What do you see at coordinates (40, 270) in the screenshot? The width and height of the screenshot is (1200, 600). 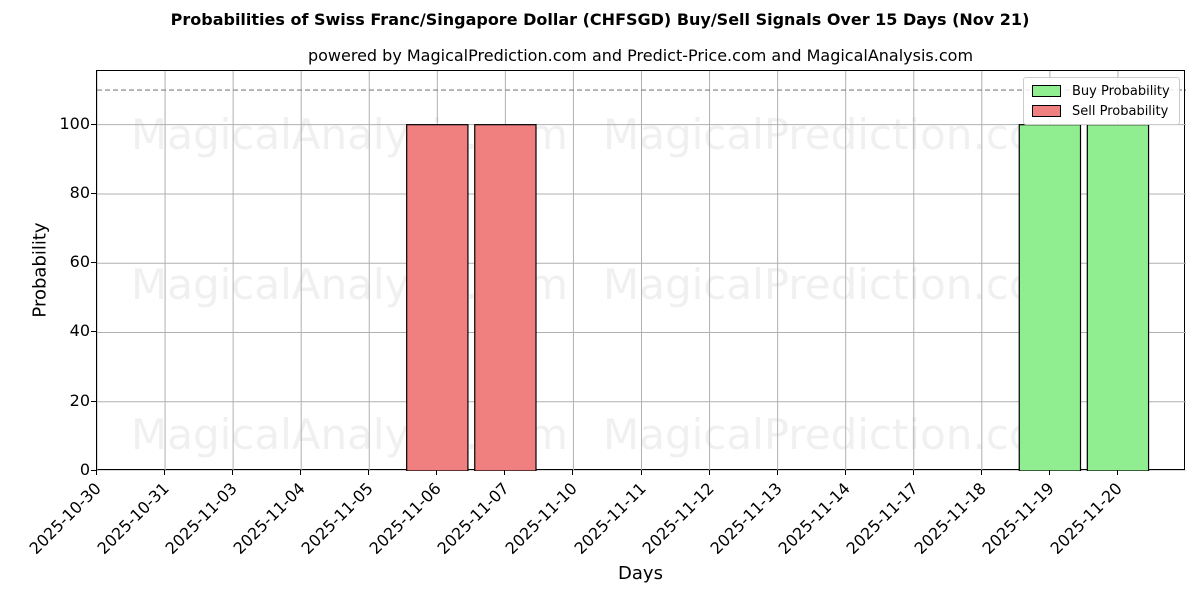 I see `y-axis-label: Probability` at bounding box center [40, 270].